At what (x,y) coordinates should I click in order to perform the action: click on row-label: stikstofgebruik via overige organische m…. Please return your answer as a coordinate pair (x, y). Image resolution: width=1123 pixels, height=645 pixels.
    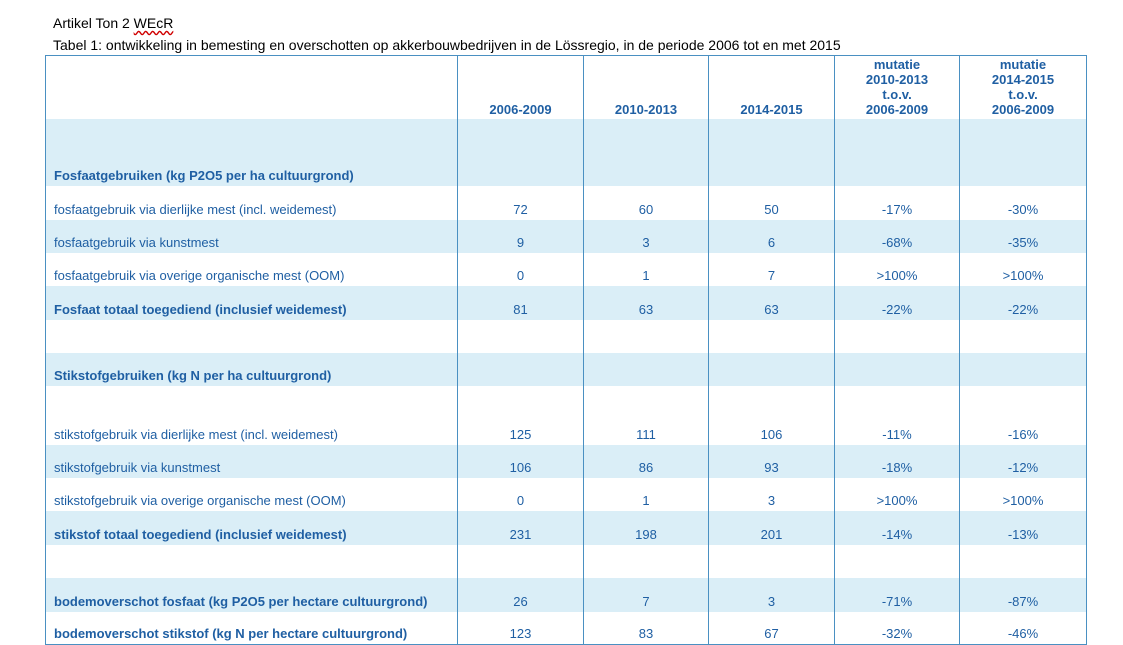
    Looking at the image, I should click on (251, 494).